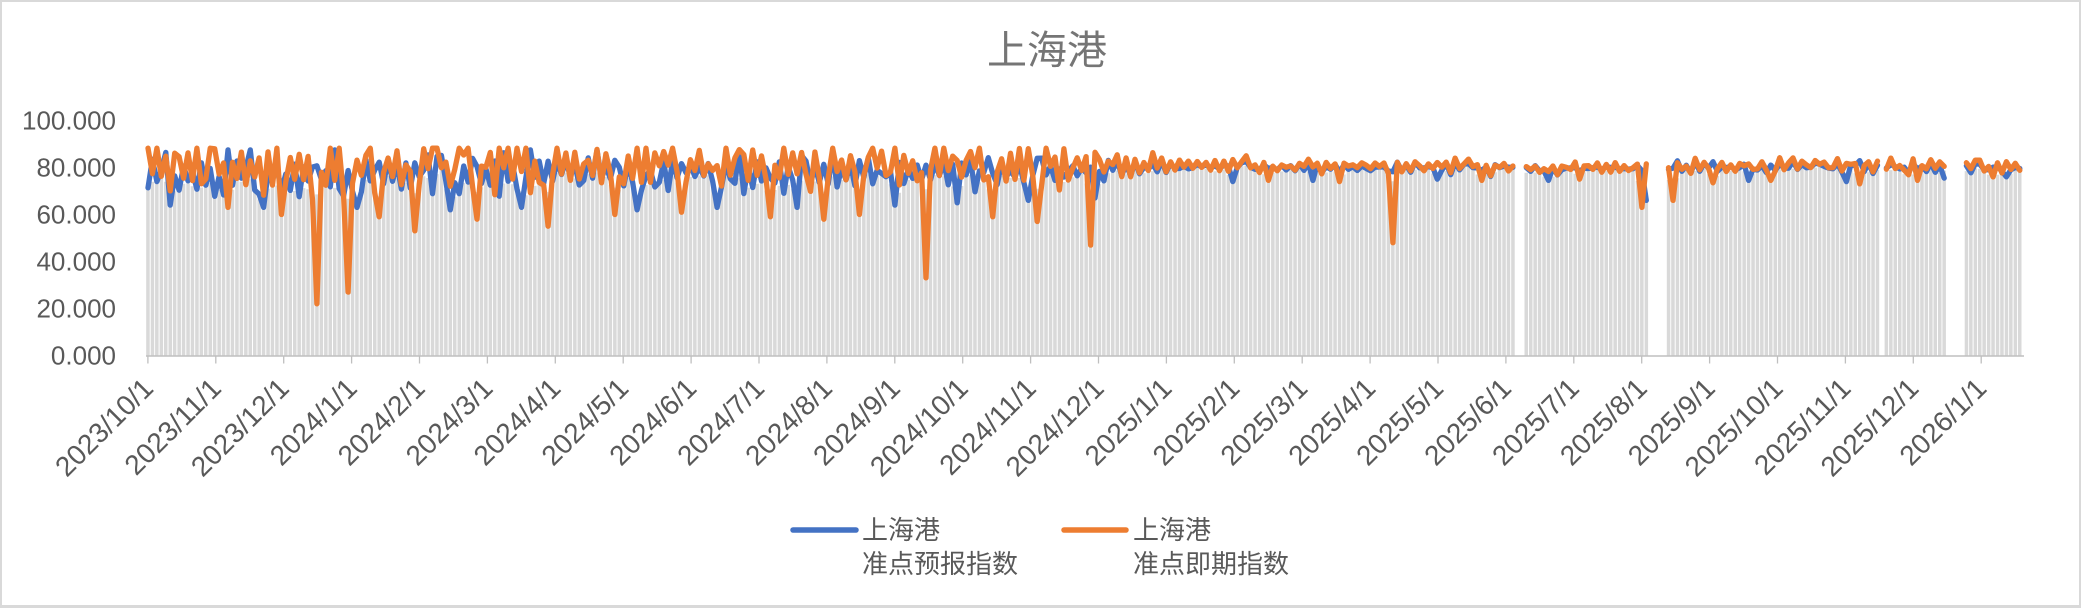 Image resolution: width=2081 pixels, height=613 pixels. Describe the element at coordinates (83, 356) in the screenshot. I see `svg-text: 0.000` at that location.